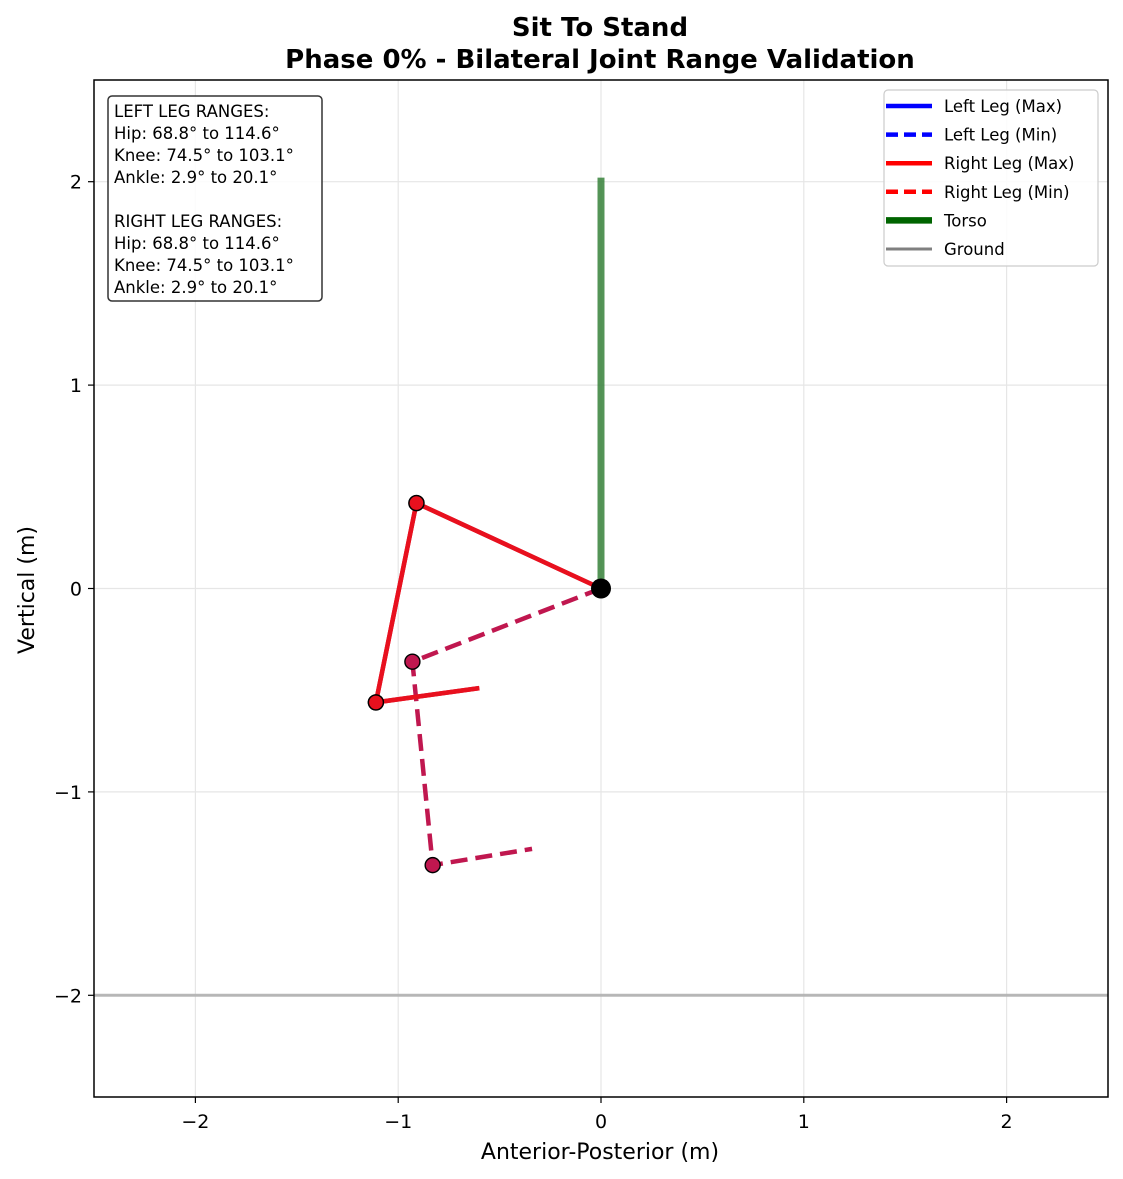 This screenshot has height=1179, width=1123. I want to click on legend-label-left-leg-min: Left Leg (Min), so click(1000, 135).